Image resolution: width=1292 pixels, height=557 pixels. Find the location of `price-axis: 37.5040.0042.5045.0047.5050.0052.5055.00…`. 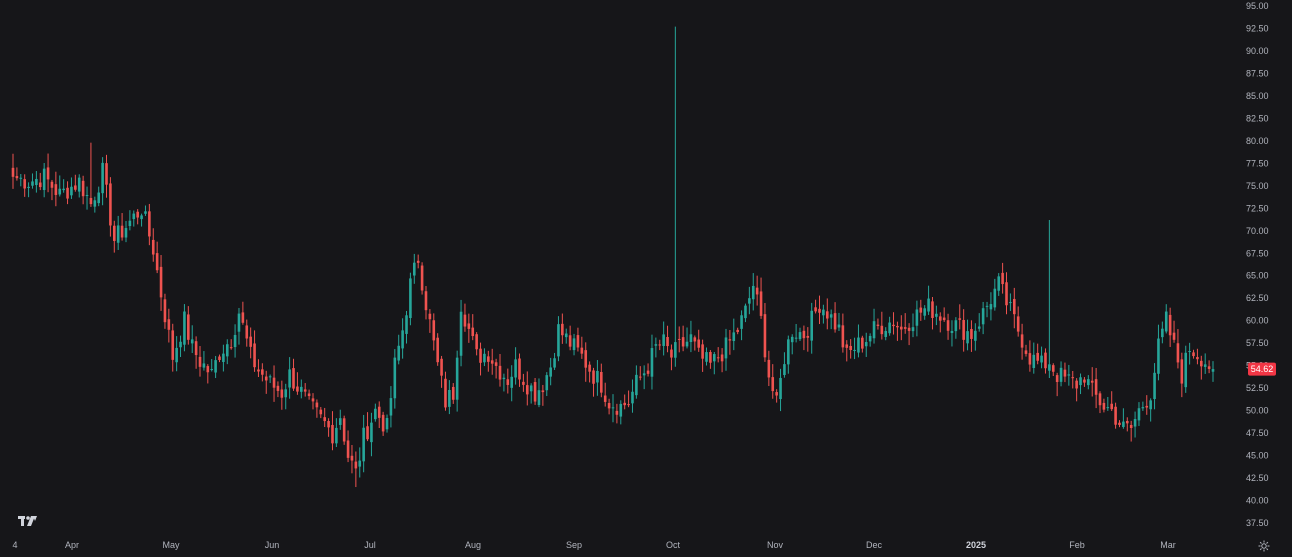

price-axis: 37.5040.0042.5045.0047.5050.0052.5055.00… is located at coordinates (1257, 264).